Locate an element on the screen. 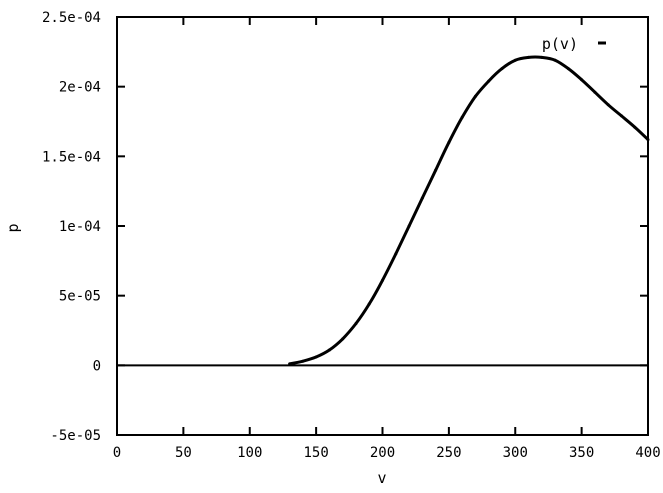 The image size is (663, 493). x-tick-label: 0 is located at coordinates (117, 453).